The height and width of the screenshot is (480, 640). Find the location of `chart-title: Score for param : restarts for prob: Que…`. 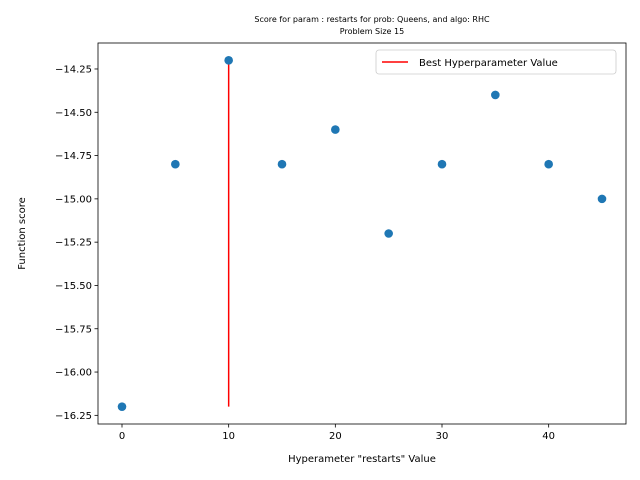

chart-title: Score for param : restarts for prob: Que… is located at coordinates (372, 19).